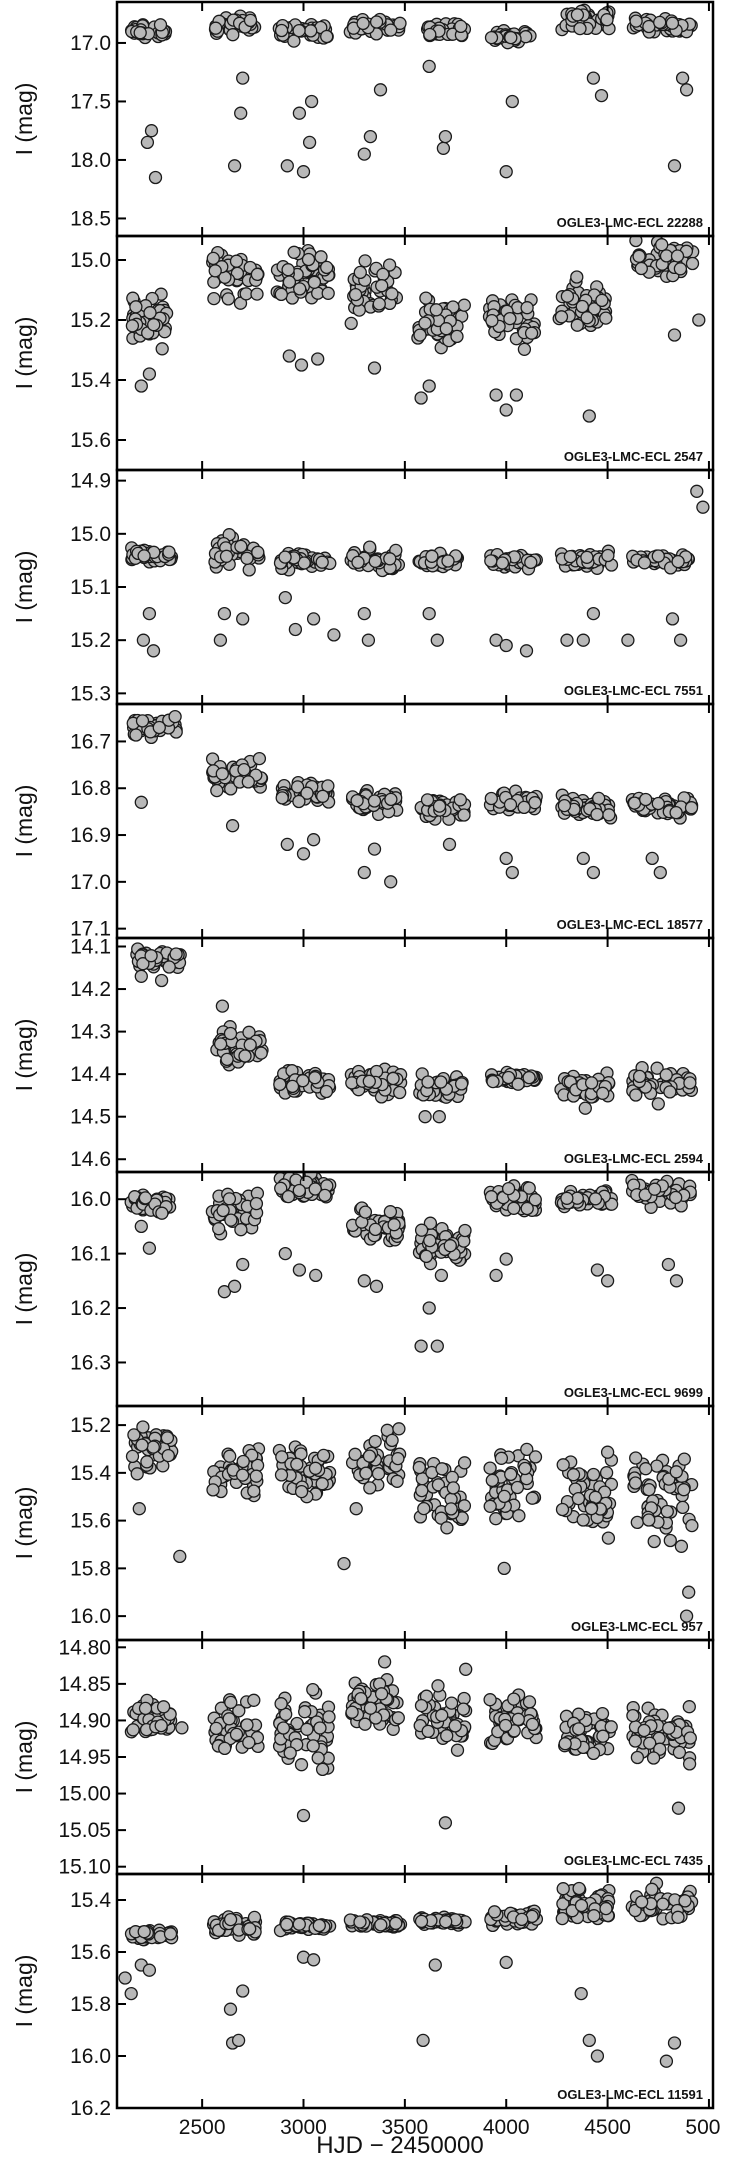 The width and height of the screenshot is (731, 2162). I want to click on y-tick-label: 15.2, so click(90, 640).